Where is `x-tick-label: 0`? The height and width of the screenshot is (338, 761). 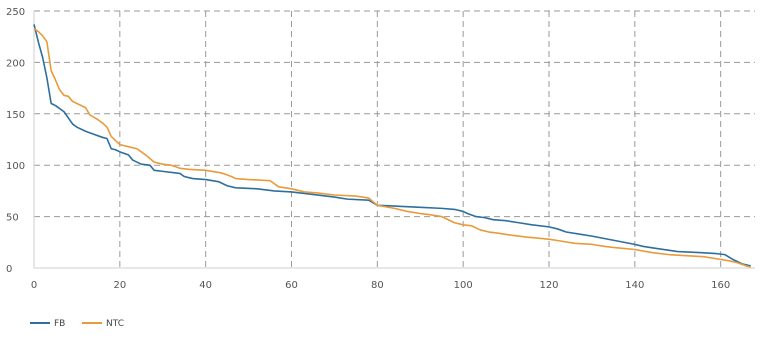 x-tick-label: 0 is located at coordinates (34, 285).